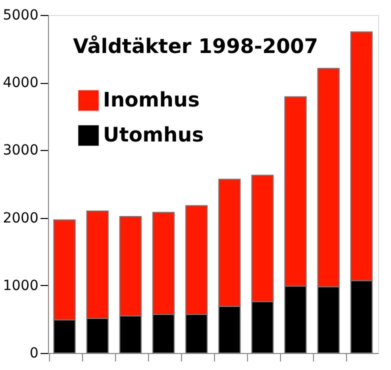  What do you see at coordinates (20, 218) in the screenshot?
I see `y-tick-label: 2000` at bounding box center [20, 218].